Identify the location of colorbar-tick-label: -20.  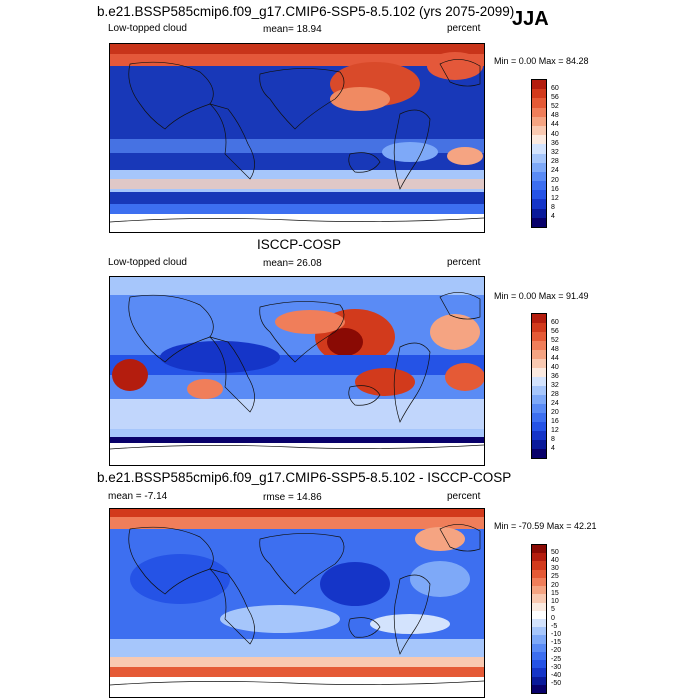
(556, 651).